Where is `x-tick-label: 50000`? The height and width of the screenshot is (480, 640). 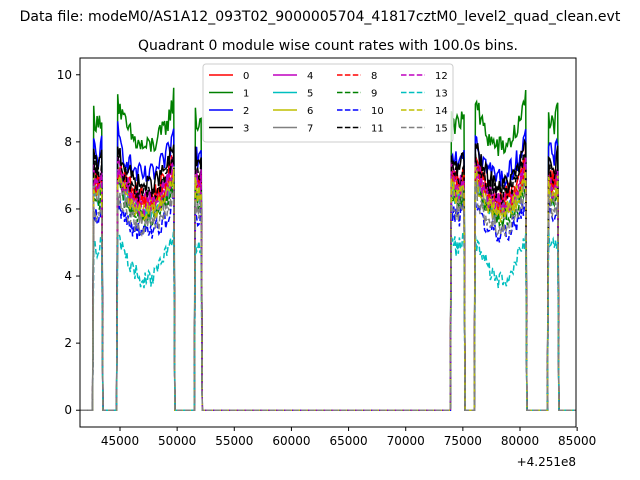
x-tick-label: 50000 is located at coordinates (177, 441).